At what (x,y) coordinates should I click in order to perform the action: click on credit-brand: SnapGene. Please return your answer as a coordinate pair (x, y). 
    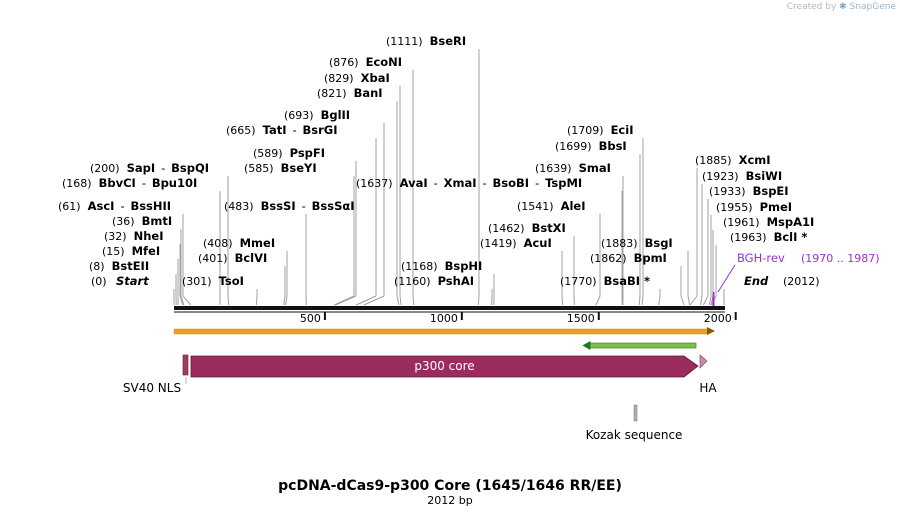
    Looking at the image, I should click on (873, 7).